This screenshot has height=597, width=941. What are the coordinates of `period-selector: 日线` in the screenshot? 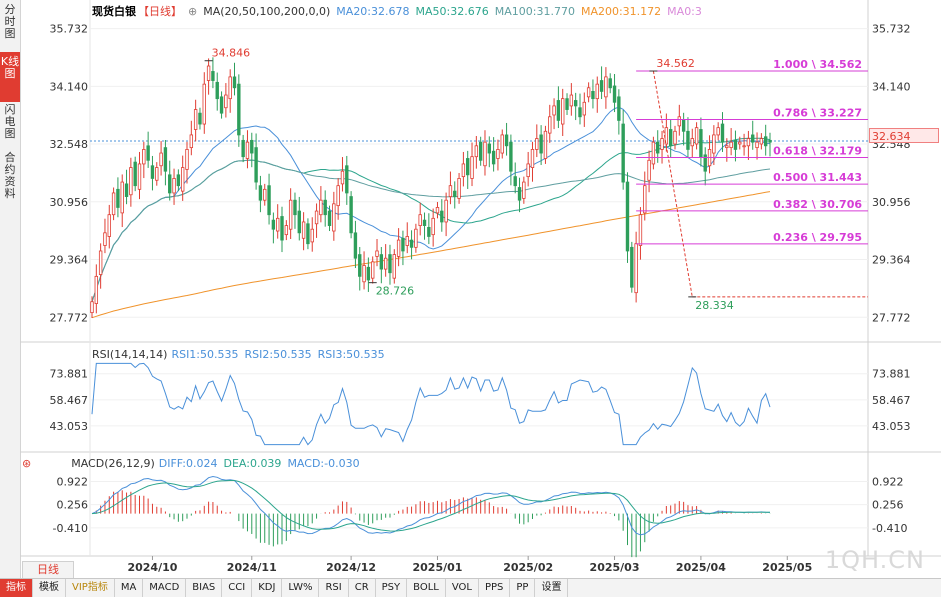 It's located at (48, 570).